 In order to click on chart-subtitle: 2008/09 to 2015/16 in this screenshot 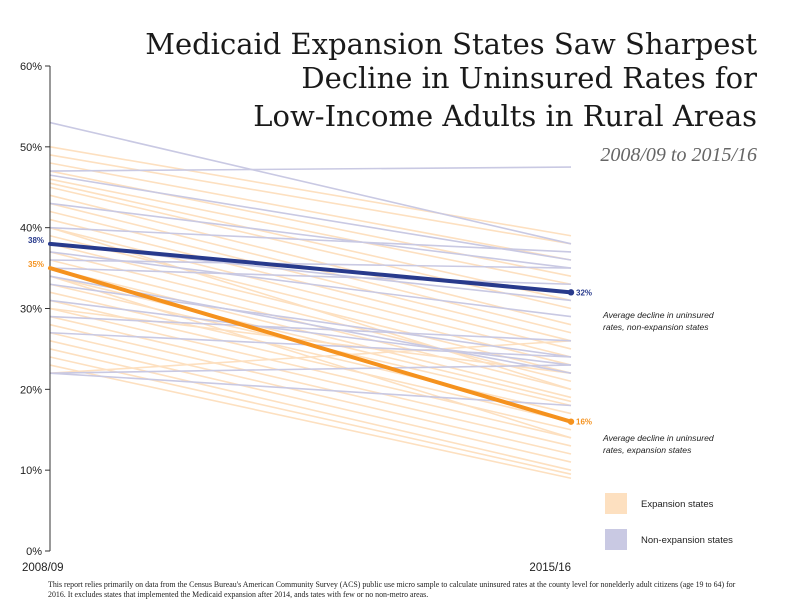, I will do `click(678, 155)`.